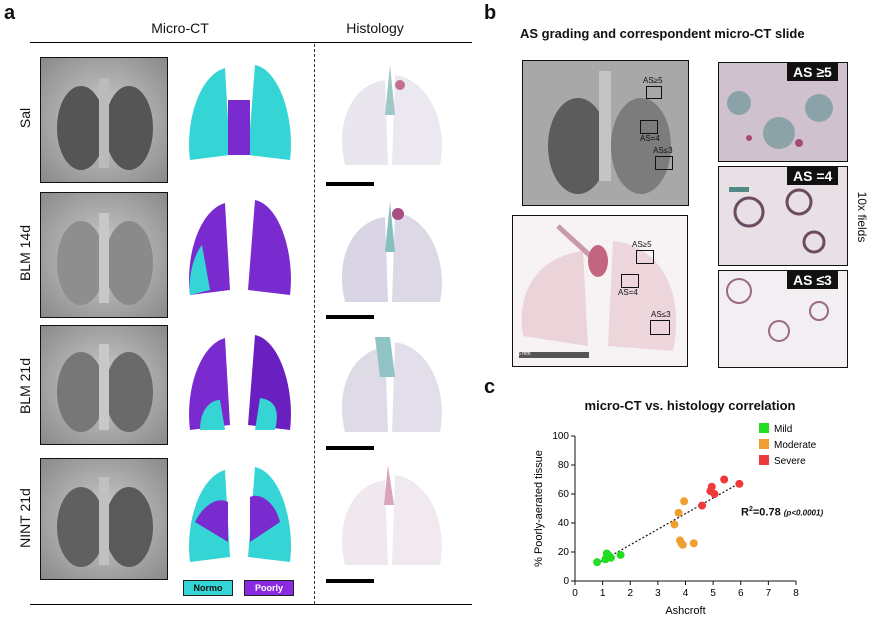 This screenshot has height=625, width=871. Describe the element at coordinates (654, 92) in the screenshot. I see `ct-roi-as5` at that location.